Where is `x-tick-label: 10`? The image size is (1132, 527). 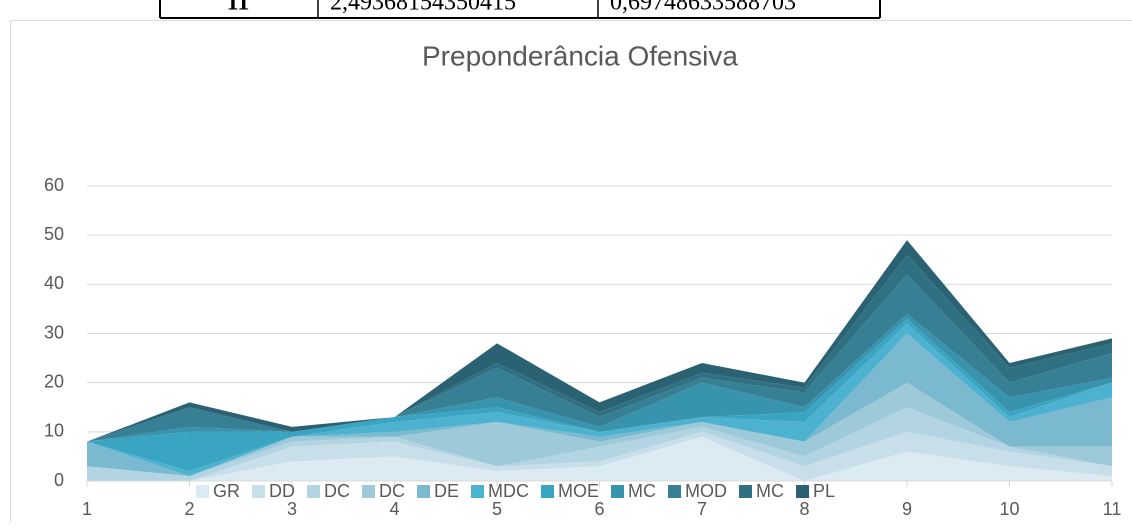
x-tick-label: 10 is located at coordinates (1009, 509).